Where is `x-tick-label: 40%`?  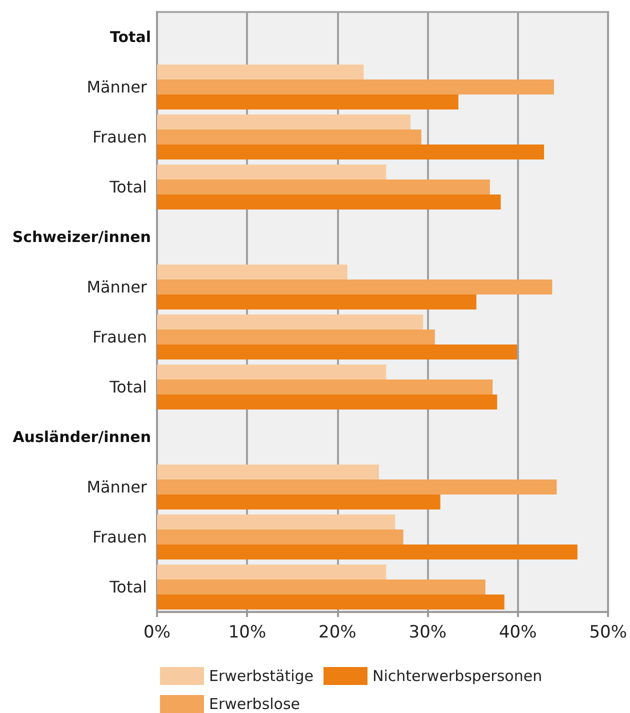
x-tick-label: 40% is located at coordinates (517, 632).